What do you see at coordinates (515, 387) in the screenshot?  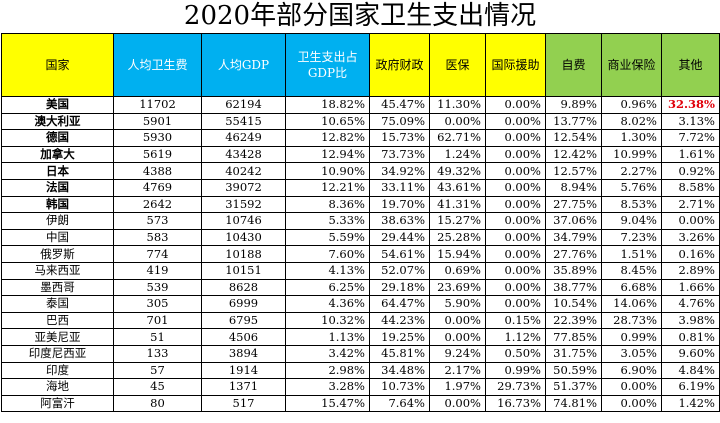 I see `value-cell: 29.73%` at bounding box center [515, 387].